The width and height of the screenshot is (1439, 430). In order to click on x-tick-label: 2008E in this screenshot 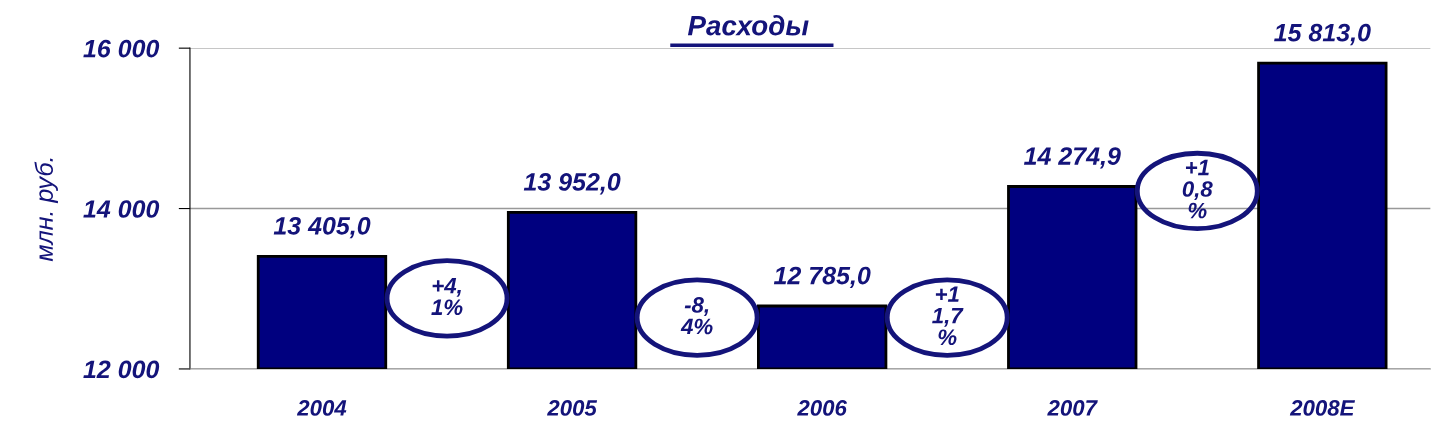, I will do `click(1322, 408)`.